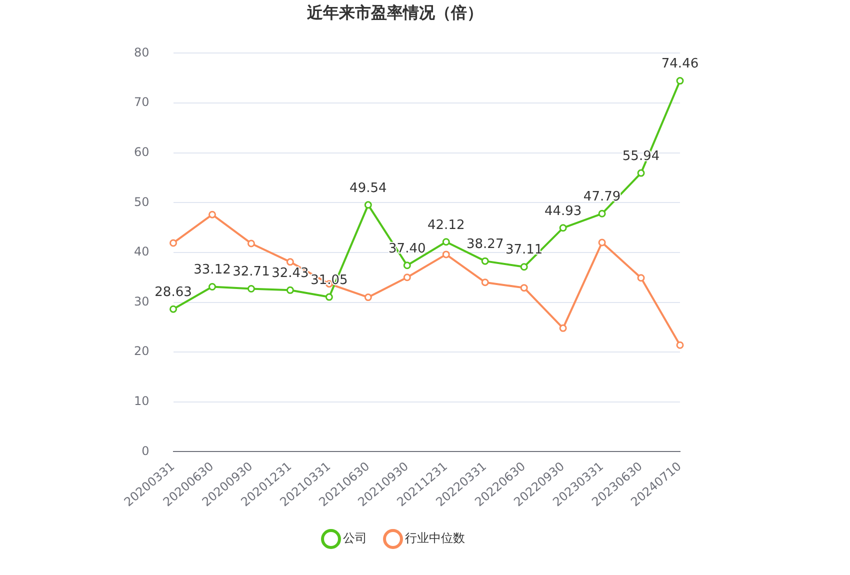 Image resolution: width=850 pixels, height=575 pixels. Describe the element at coordinates (142, 351) in the screenshot. I see `y-tick-label: 20` at that location.